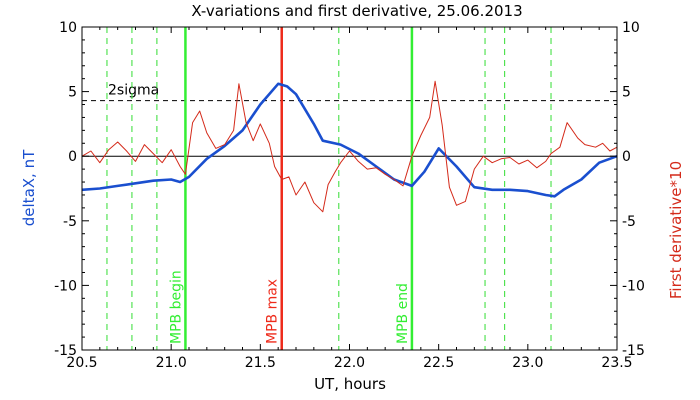 The image size is (700, 400). Describe the element at coordinates (350, 384) in the screenshot. I see `x-axis-label: UT, hours` at that location.